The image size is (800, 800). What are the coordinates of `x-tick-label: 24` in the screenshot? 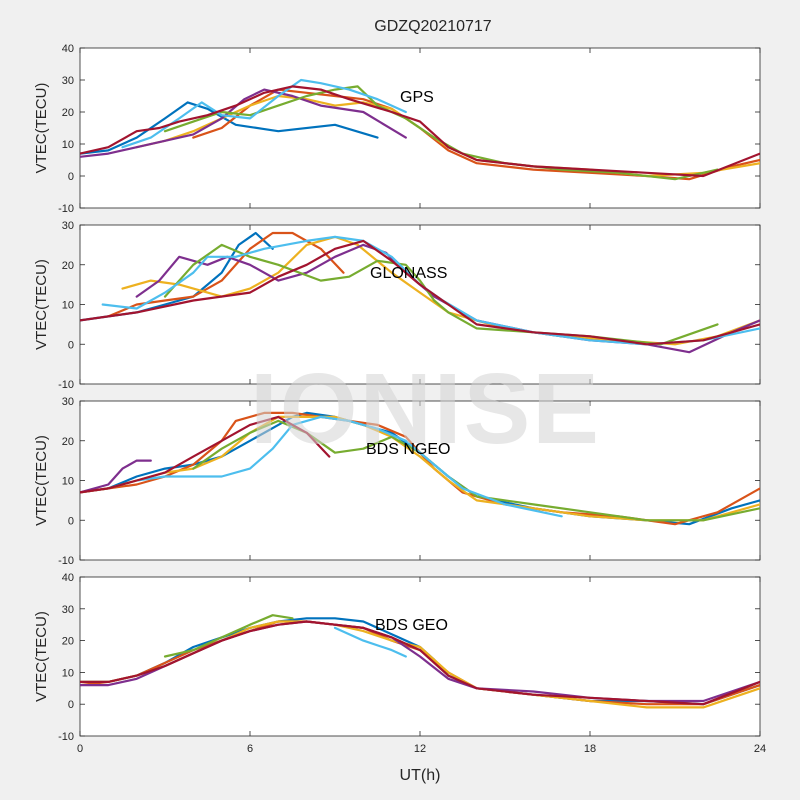 It's located at (760, 749).